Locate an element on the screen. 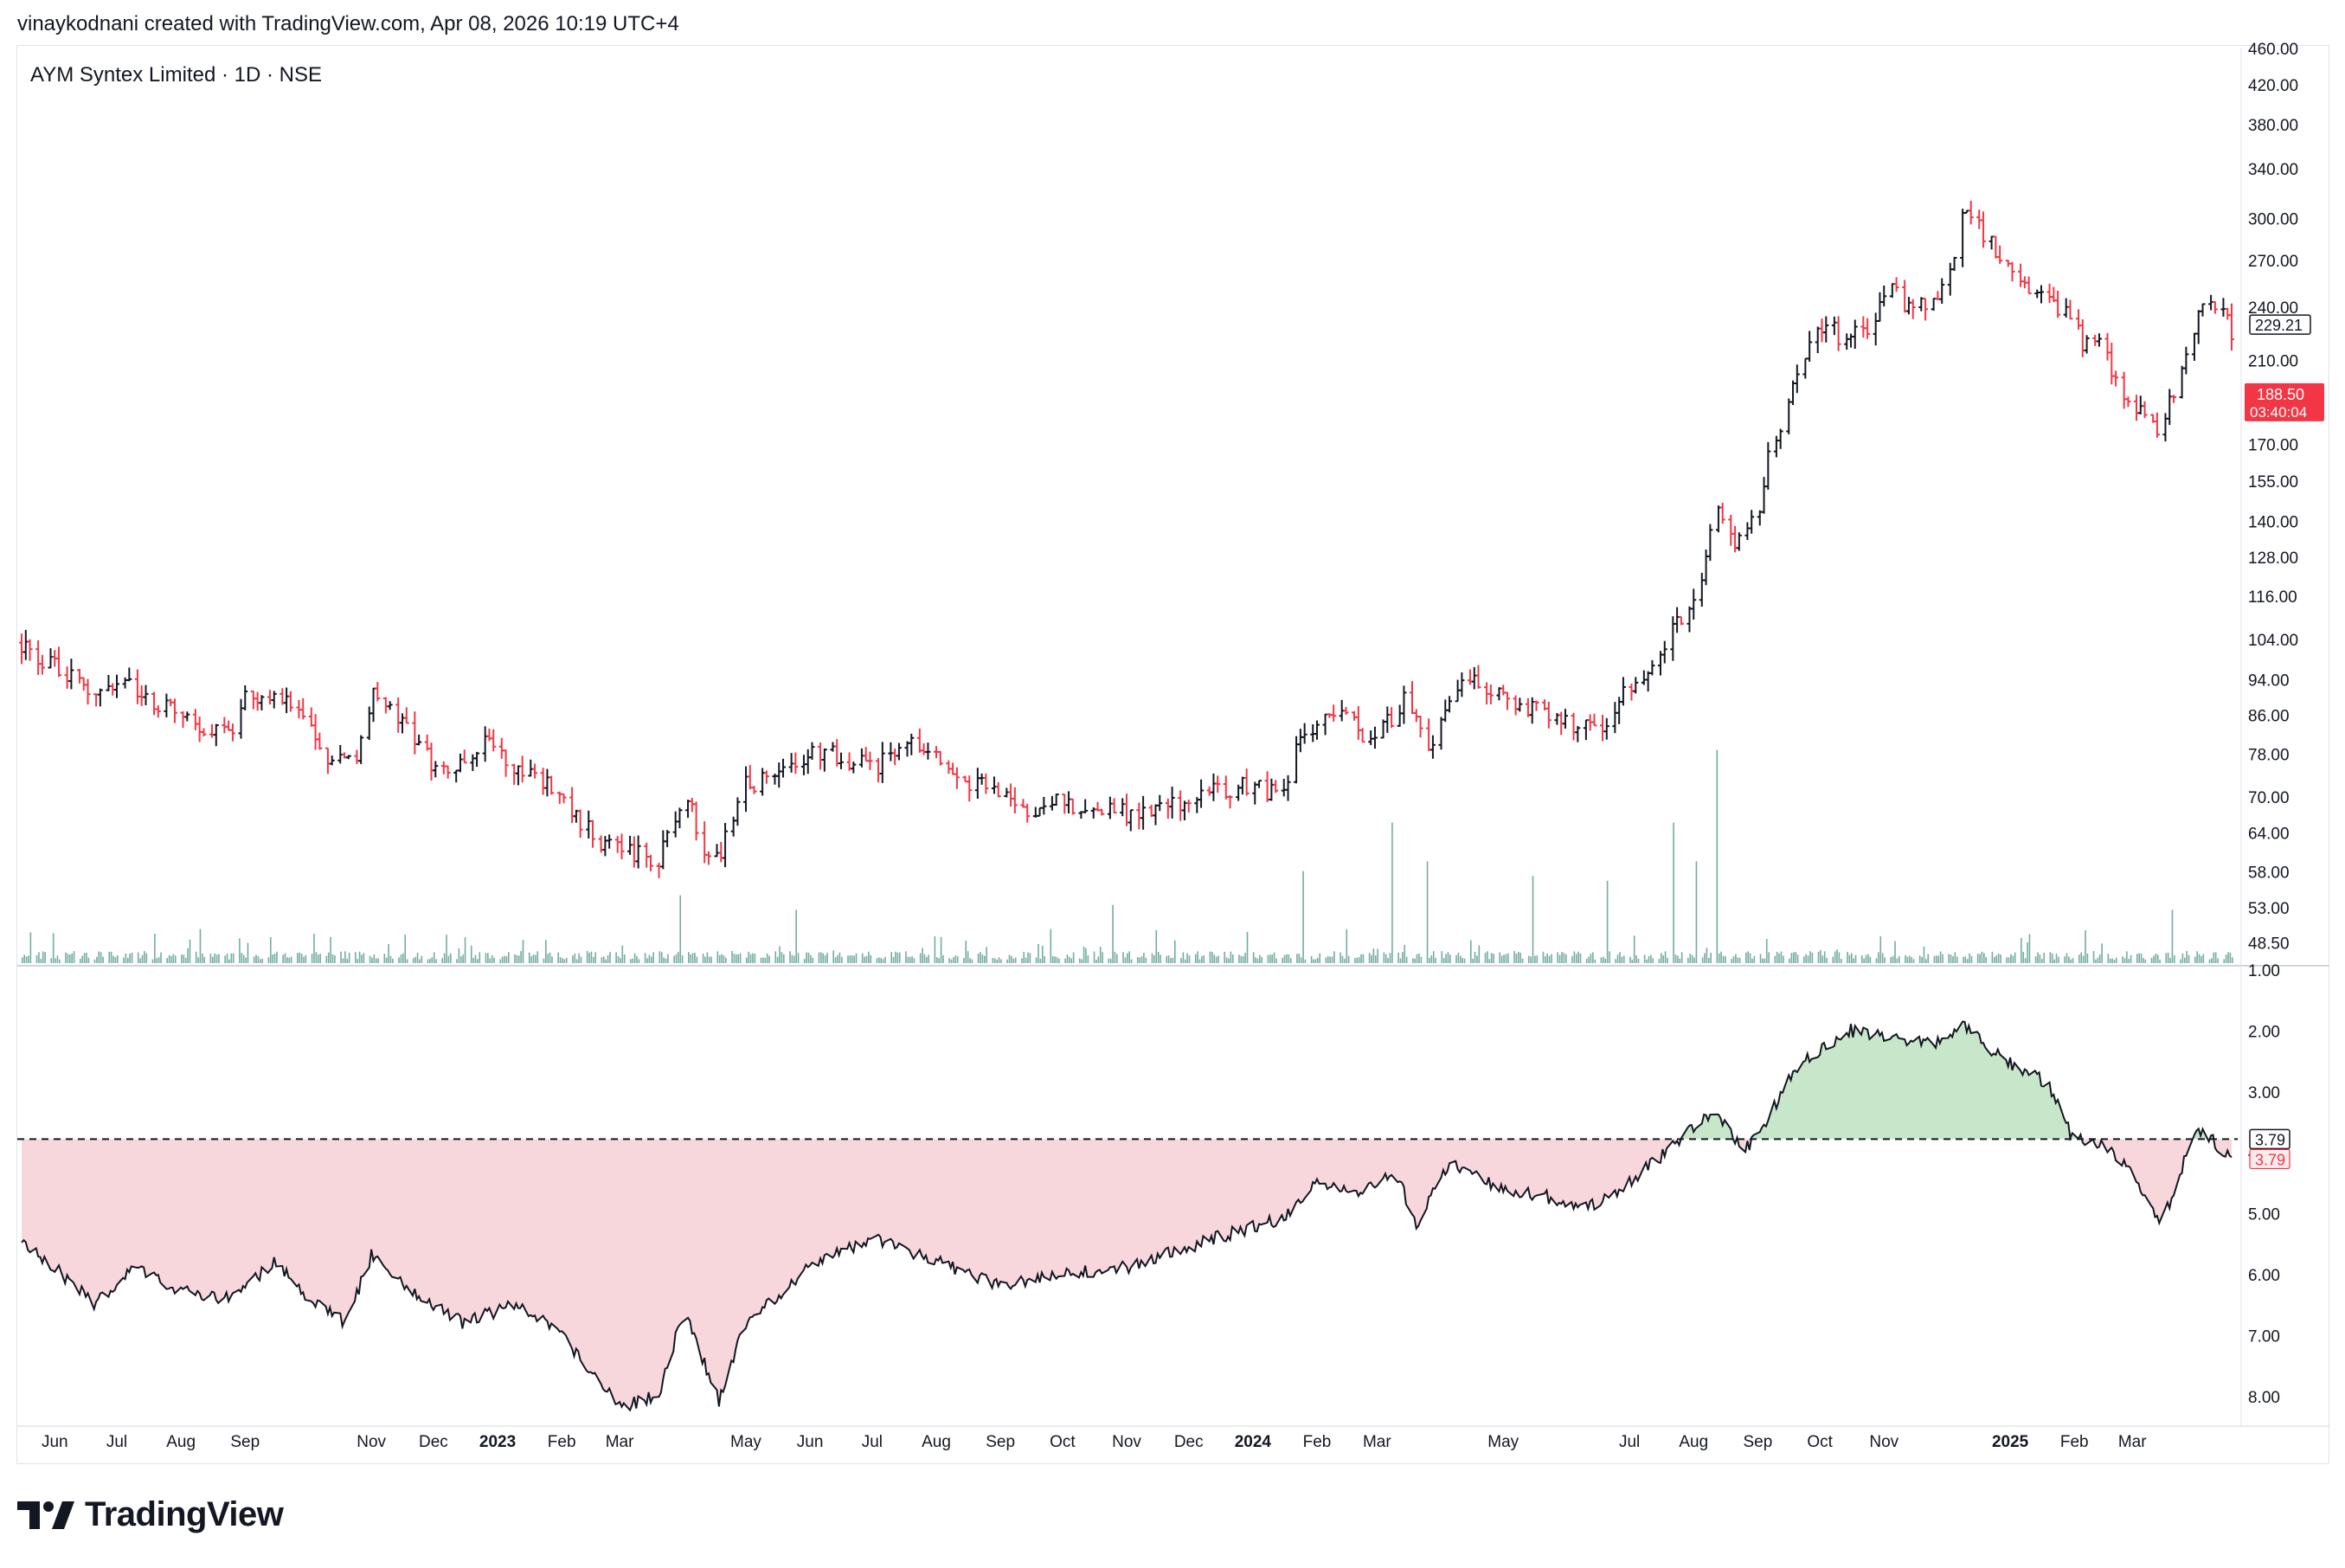  time-axis-label: Dec is located at coordinates (1189, 1442).